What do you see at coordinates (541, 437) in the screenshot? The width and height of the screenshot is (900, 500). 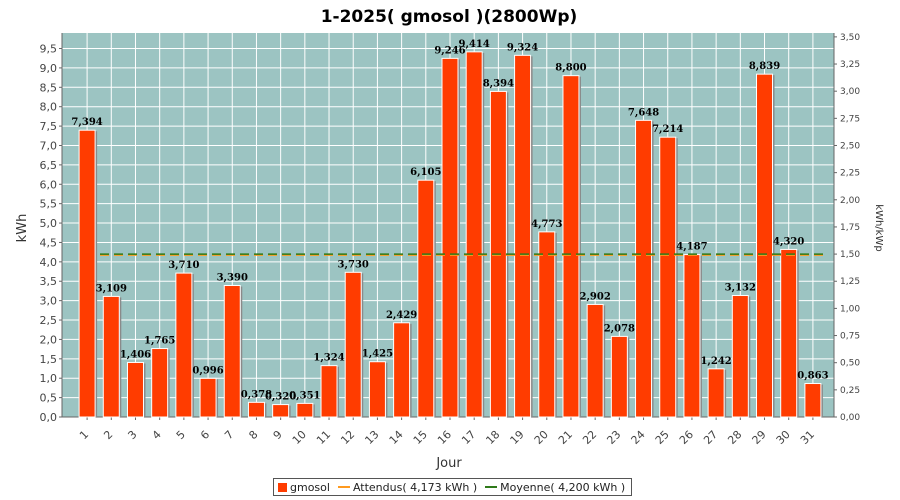 I see `x-tick-label: 20` at bounding box center [541, 437].